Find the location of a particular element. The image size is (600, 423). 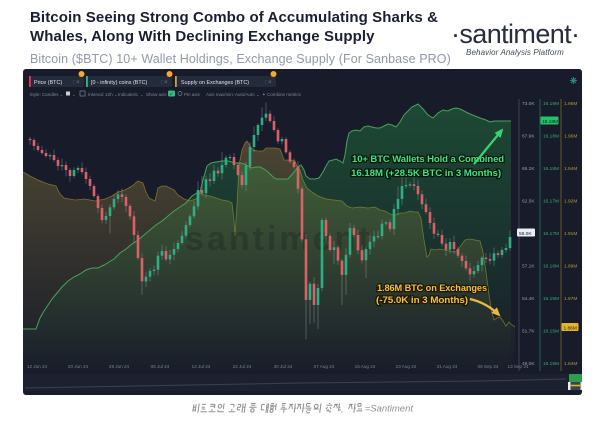

svg-text:16.18M (+28.5K BTC in 3 Months: 16.18M (+28.5K BTC in 3 Months) is located at coordinates (426, 173).